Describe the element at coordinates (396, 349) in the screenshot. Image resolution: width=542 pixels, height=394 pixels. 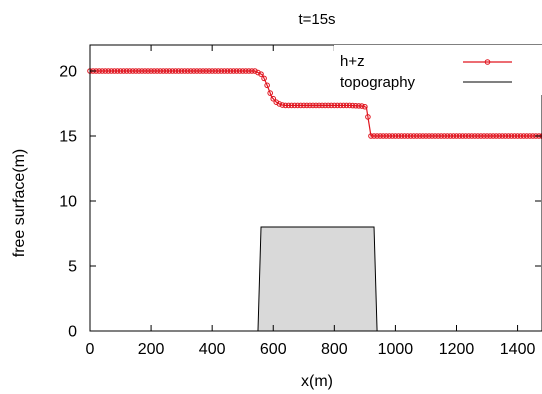
I see `x-tick-label: 1000` at that location.